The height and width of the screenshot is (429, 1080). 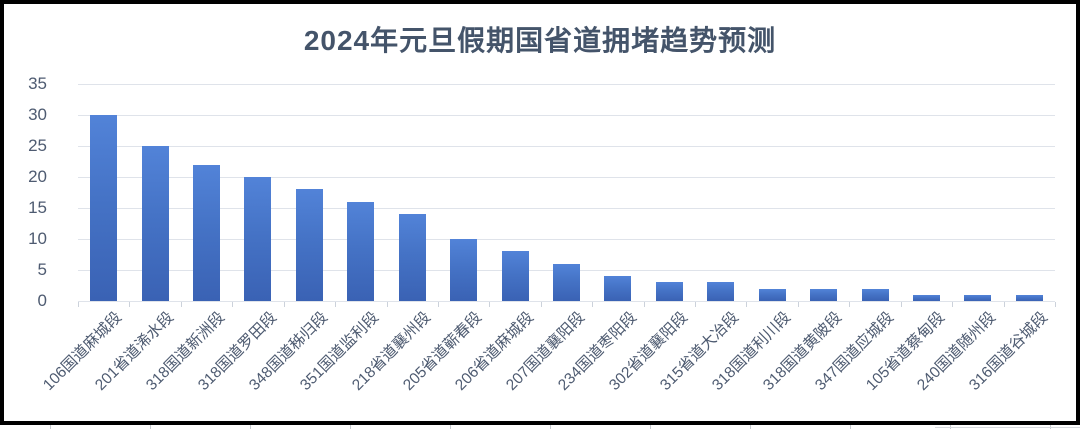 What do you see at coordinates (37, 83) in the screenshot?
I see `y-axis-label: 35` at bounding box center [37, 83].